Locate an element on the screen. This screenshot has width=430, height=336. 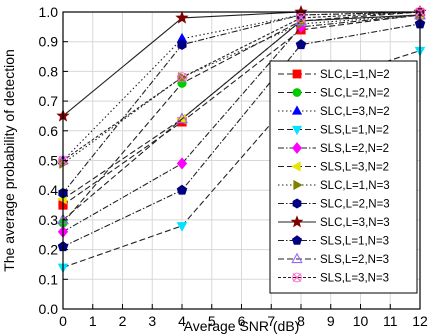
legend-label: SLS,L=3,N=2 is located at coordinates (354, 168).